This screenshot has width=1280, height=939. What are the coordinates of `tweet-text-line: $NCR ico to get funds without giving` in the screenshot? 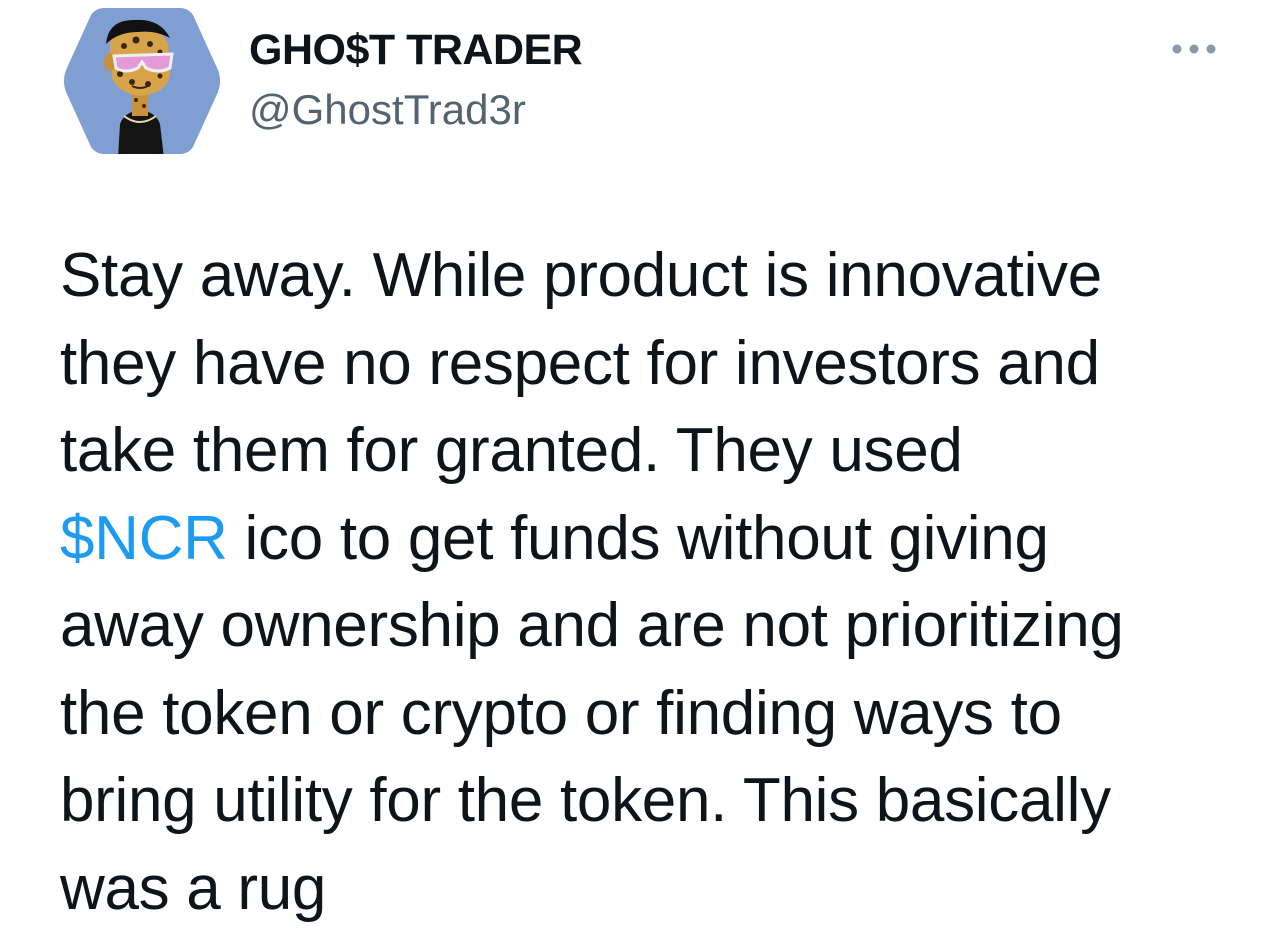 It's located at (655, 539).